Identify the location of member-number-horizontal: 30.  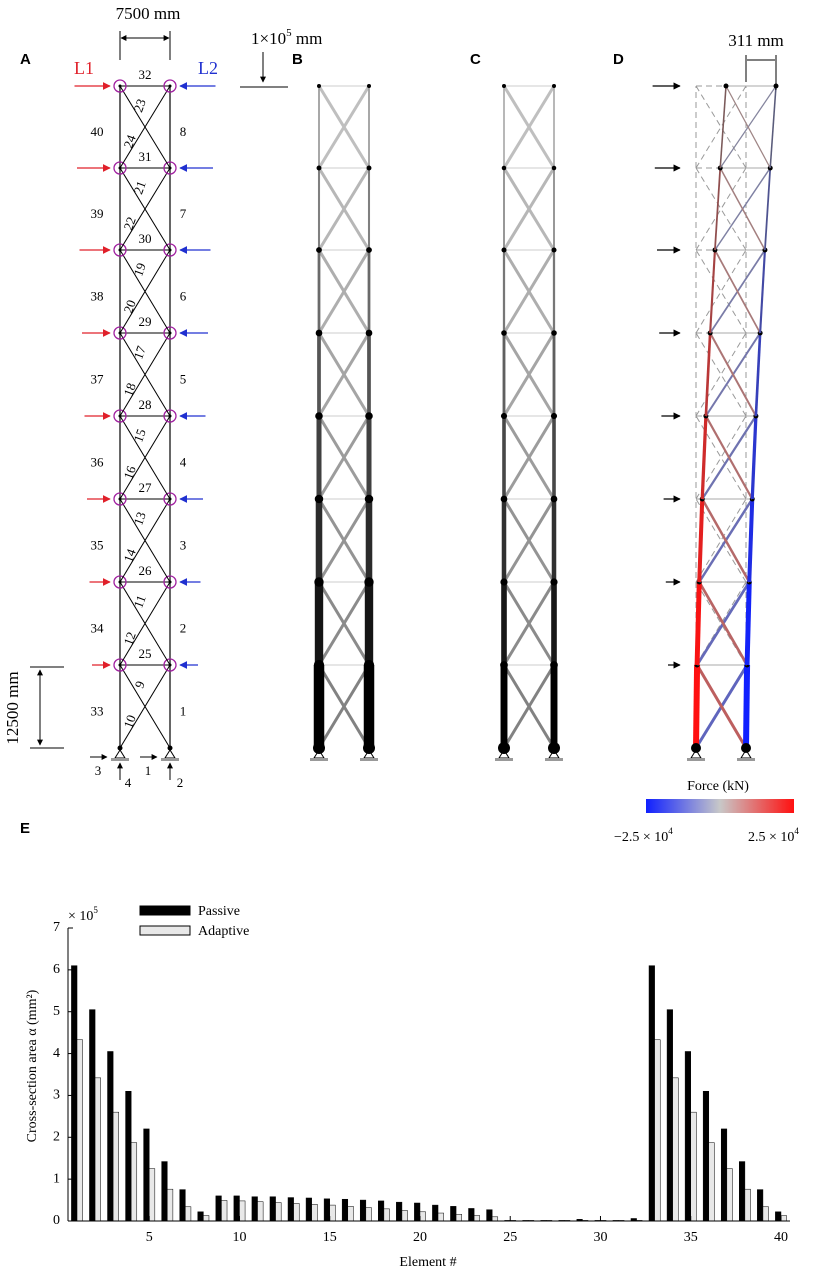
(145, 238).